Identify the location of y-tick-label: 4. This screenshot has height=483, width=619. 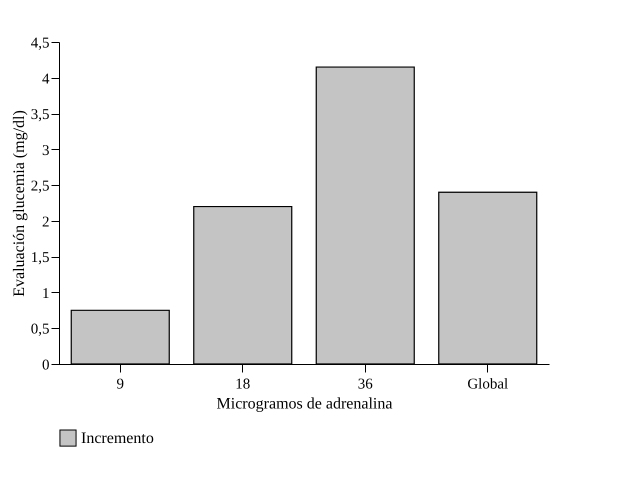
(46, 79).